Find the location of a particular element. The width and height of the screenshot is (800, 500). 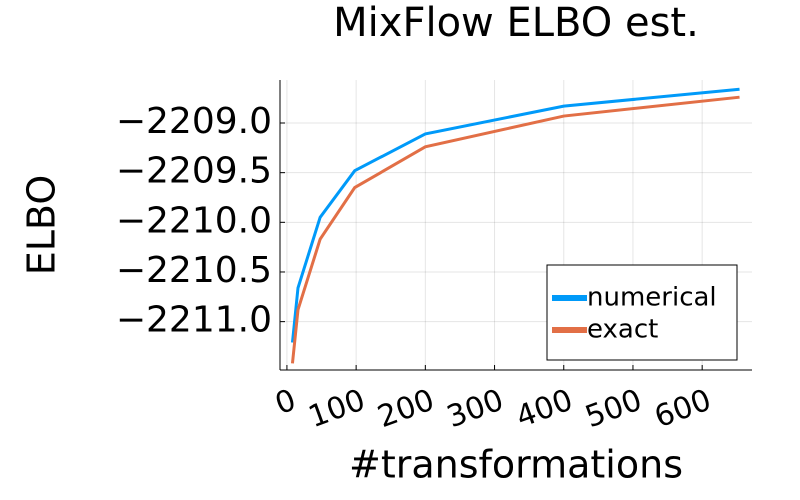

legend-box is located at coordinates (642, 312).